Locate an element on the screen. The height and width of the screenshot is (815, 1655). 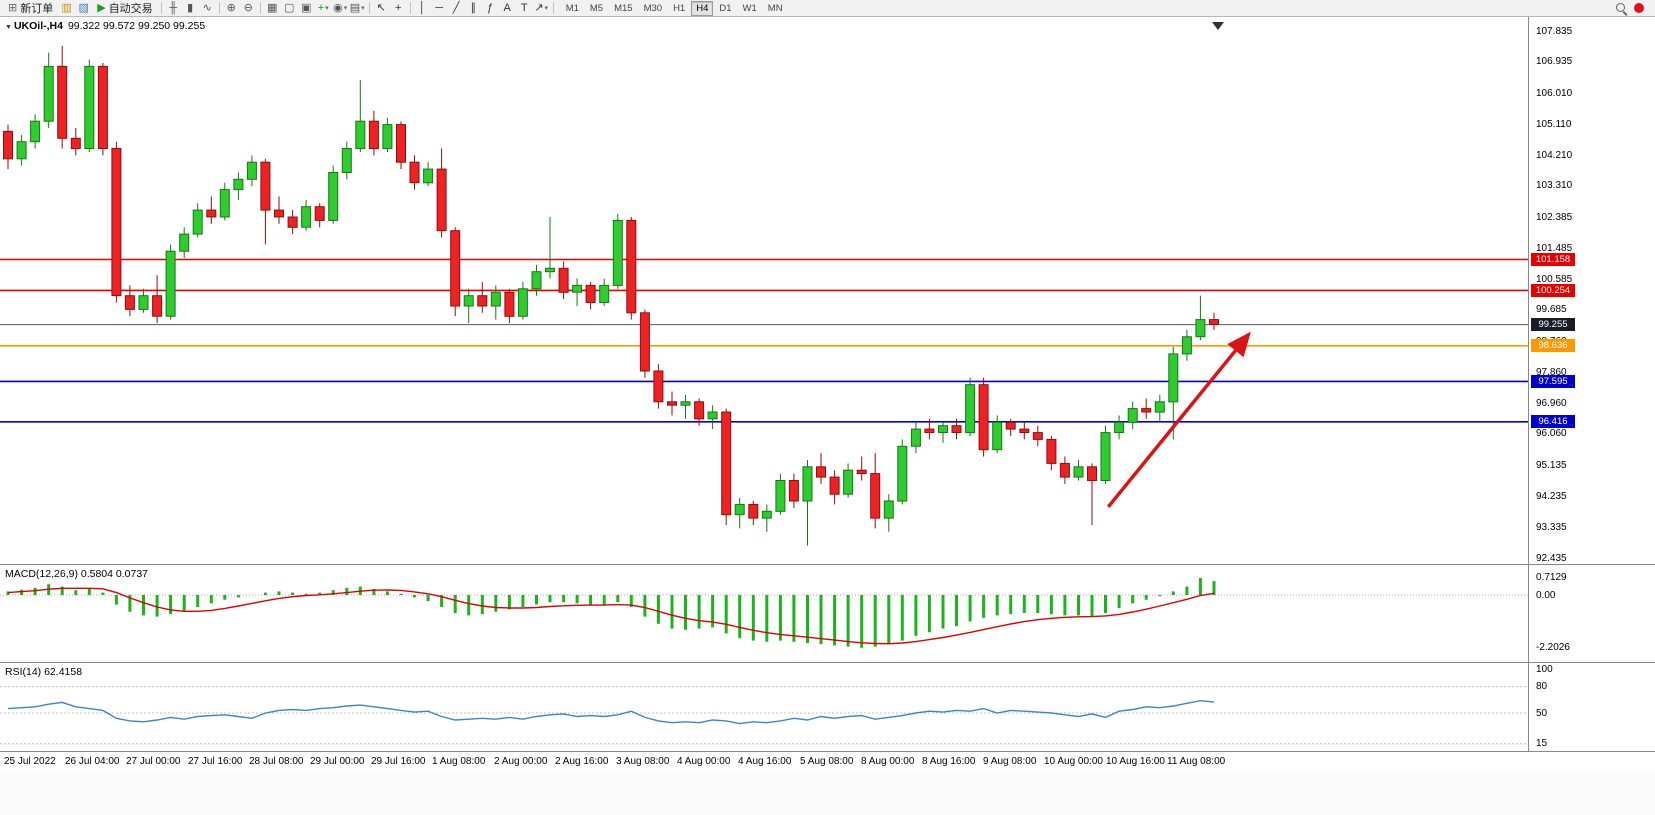
timeframe-m1-button: M1 is located at coordinates (572, 8).